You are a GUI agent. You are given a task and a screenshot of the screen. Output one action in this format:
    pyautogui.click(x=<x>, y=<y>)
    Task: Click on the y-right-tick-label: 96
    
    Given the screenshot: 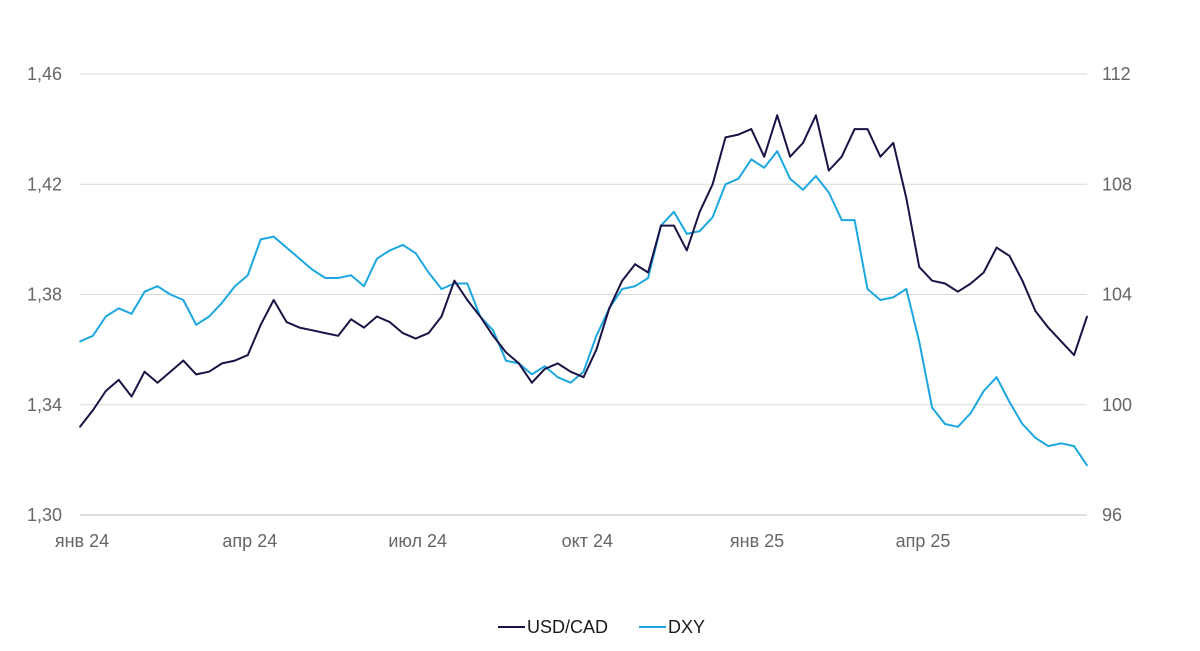 What is the action you would take?
    pyautogui.click(x=1112, y=515)
    